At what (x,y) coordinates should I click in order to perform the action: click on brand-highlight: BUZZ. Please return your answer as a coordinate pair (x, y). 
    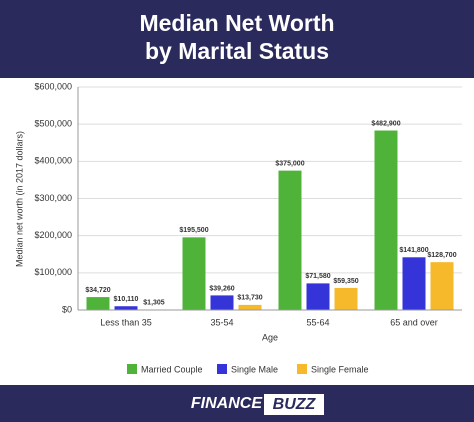
    Looking at the image, I should click on (295, 404).